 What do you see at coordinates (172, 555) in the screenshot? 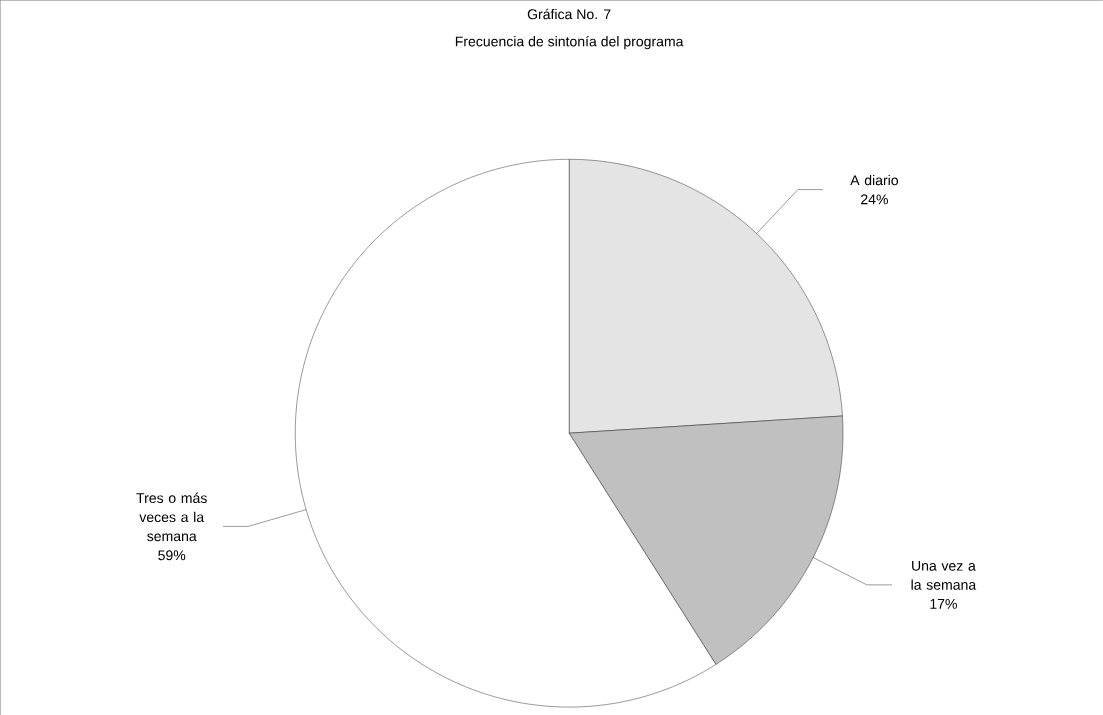
I see `data-label: 59%` at bounding box center [172, 555].